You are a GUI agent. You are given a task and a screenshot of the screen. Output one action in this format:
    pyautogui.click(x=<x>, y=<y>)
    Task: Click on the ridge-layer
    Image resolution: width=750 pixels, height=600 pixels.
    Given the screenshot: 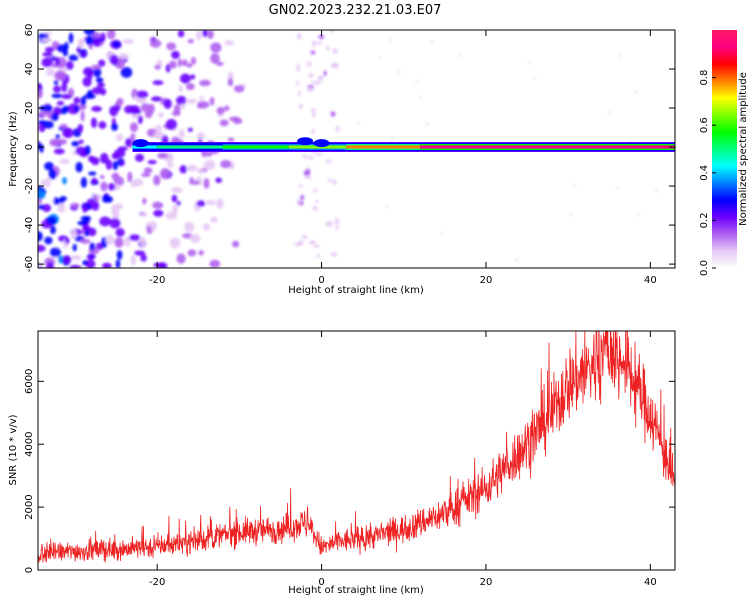 What is the action you would take?
    pyautogui.click(x=403, y=144)
    